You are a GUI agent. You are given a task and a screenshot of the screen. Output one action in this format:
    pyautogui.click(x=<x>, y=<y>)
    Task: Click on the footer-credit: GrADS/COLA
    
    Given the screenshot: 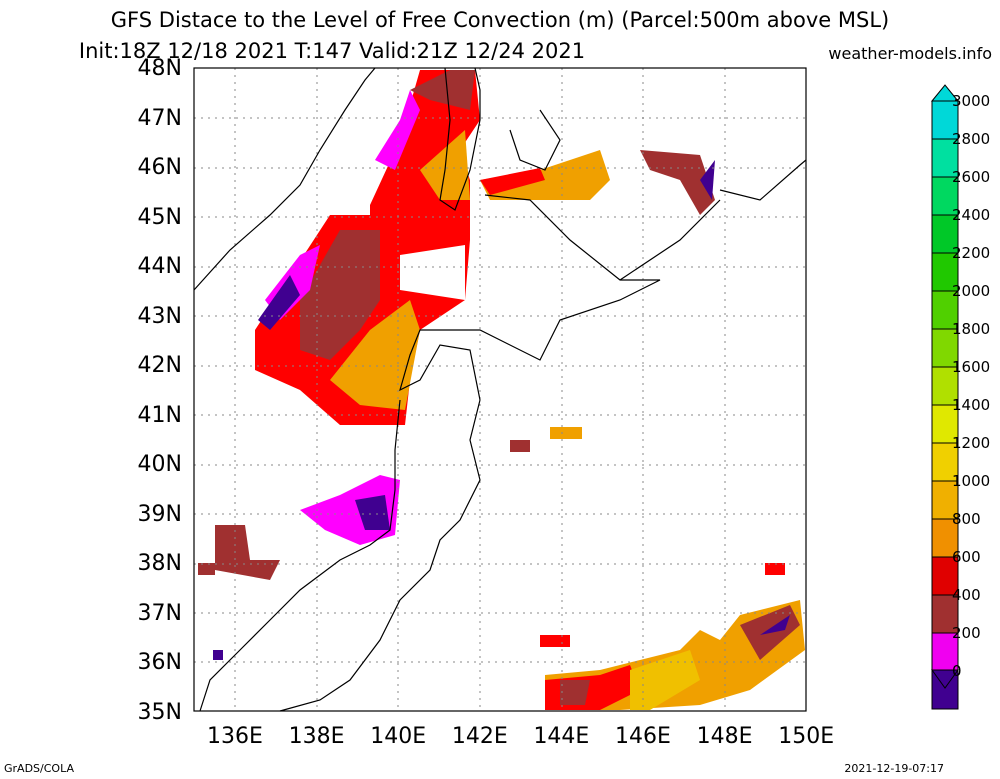 What is the action you would take?
    pyautogui.click(x=39, y=768)
    